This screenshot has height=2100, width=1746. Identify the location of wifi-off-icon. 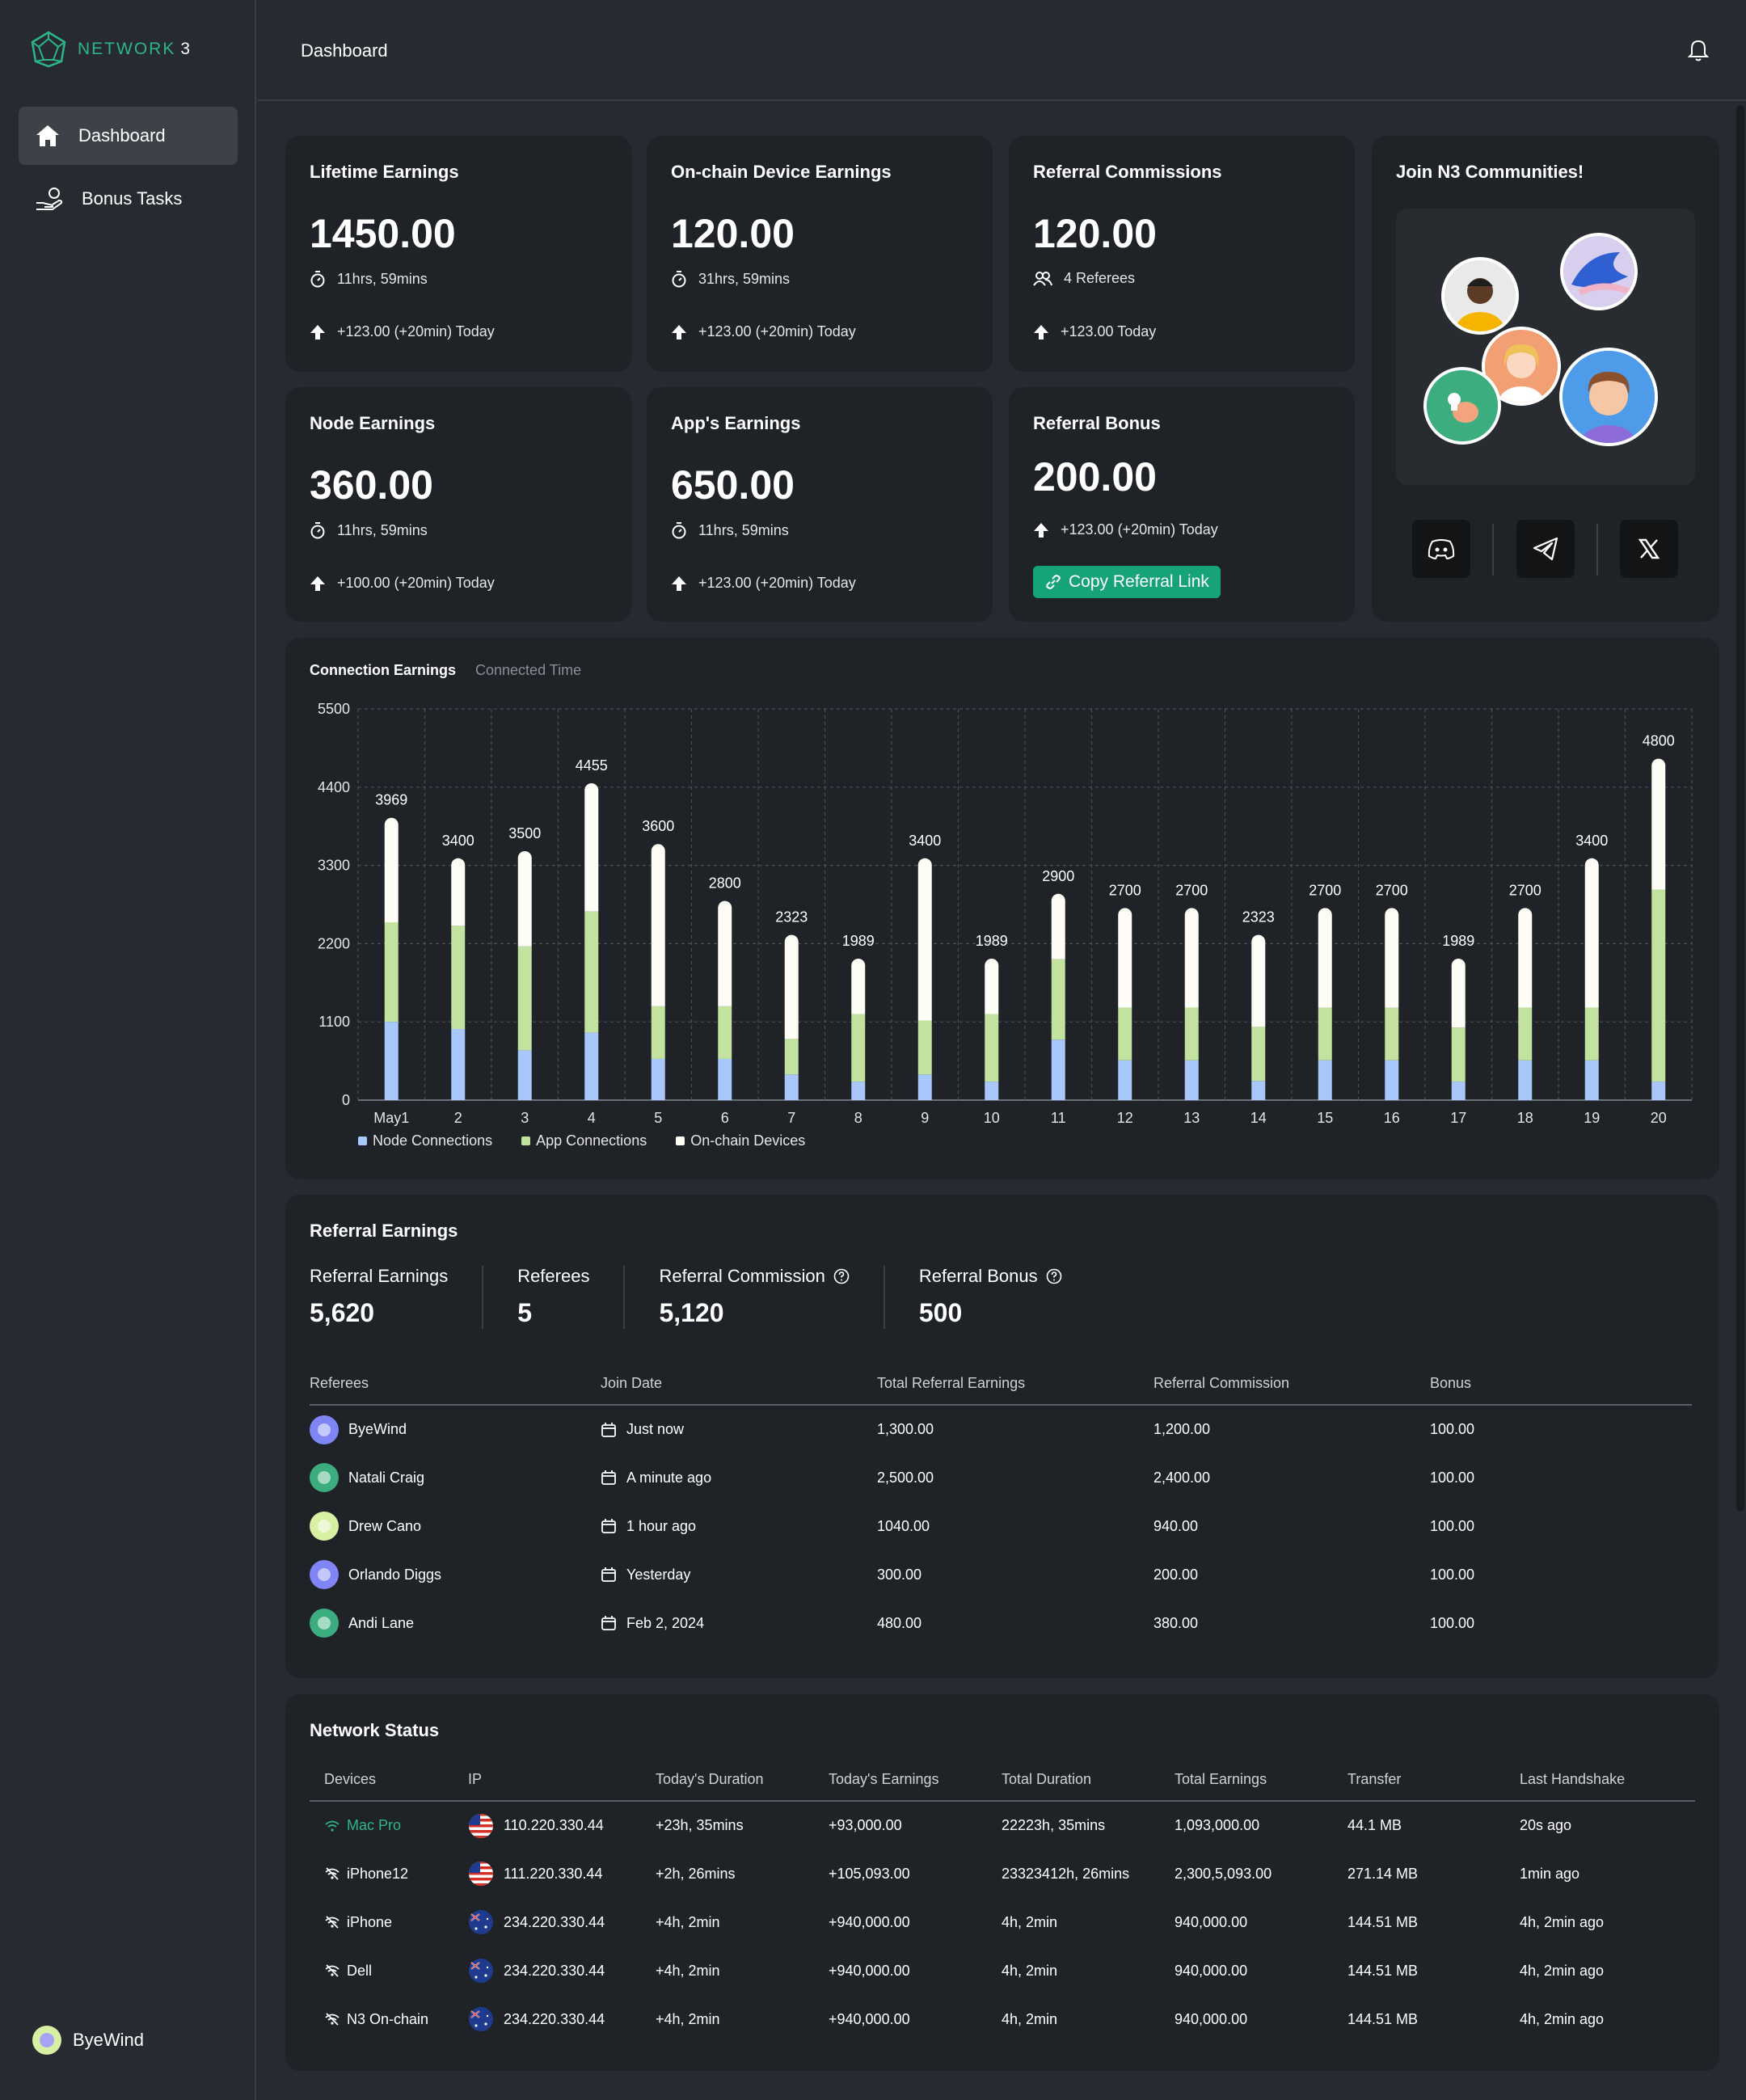
(332, 2019).